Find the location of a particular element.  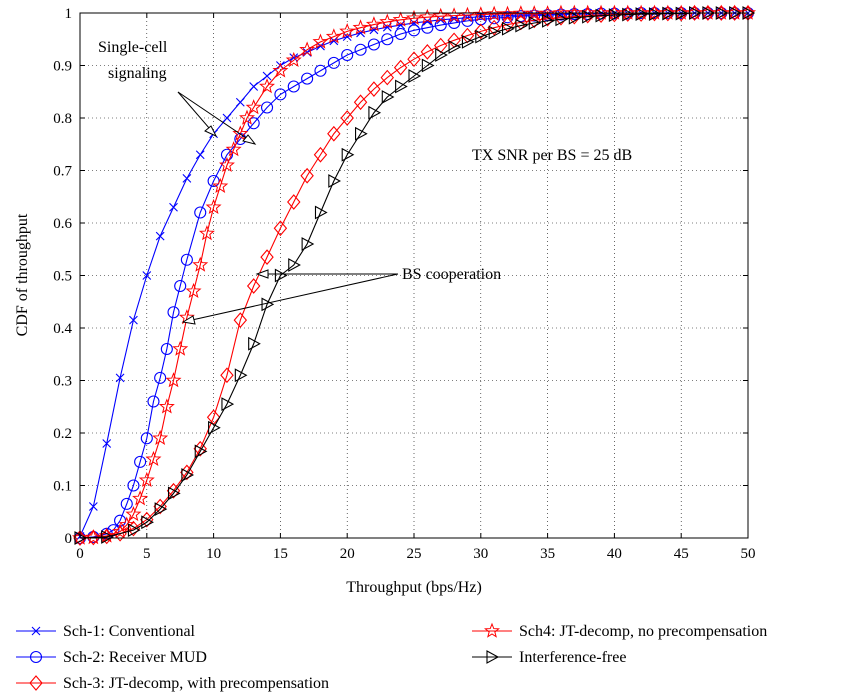

y-tick-label: 0.6 is located at coordinates (62, 224).